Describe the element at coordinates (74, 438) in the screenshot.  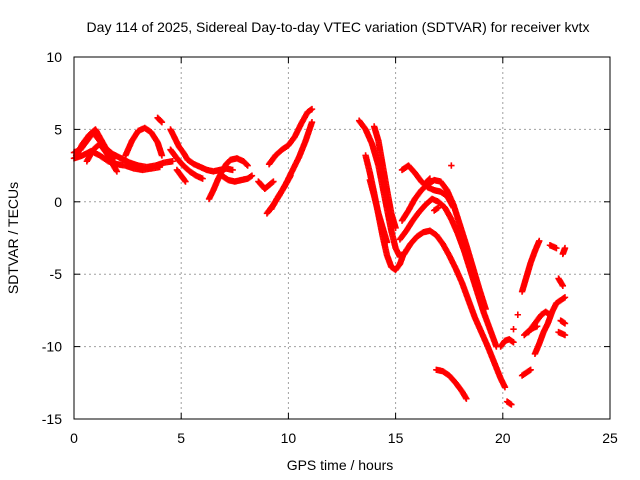
I see `x-tick-label: 0` at that location.